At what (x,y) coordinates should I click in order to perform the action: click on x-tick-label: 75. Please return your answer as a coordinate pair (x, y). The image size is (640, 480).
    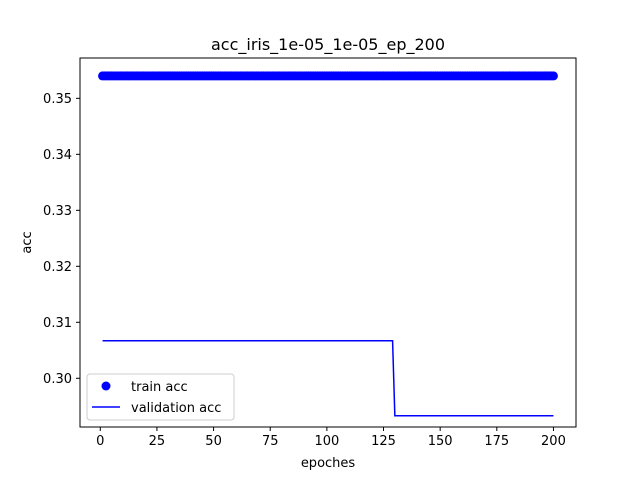
    Looking at the image, I should click on (270, 441).